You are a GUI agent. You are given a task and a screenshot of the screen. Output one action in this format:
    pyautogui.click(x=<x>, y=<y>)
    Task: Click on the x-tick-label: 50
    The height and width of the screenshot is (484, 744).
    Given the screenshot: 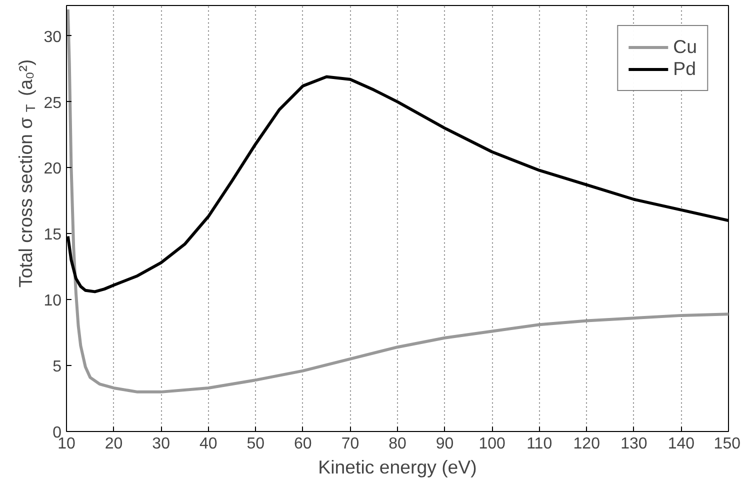 What is the action you would take?
    pyautogui.click(x=255, y=444)
    